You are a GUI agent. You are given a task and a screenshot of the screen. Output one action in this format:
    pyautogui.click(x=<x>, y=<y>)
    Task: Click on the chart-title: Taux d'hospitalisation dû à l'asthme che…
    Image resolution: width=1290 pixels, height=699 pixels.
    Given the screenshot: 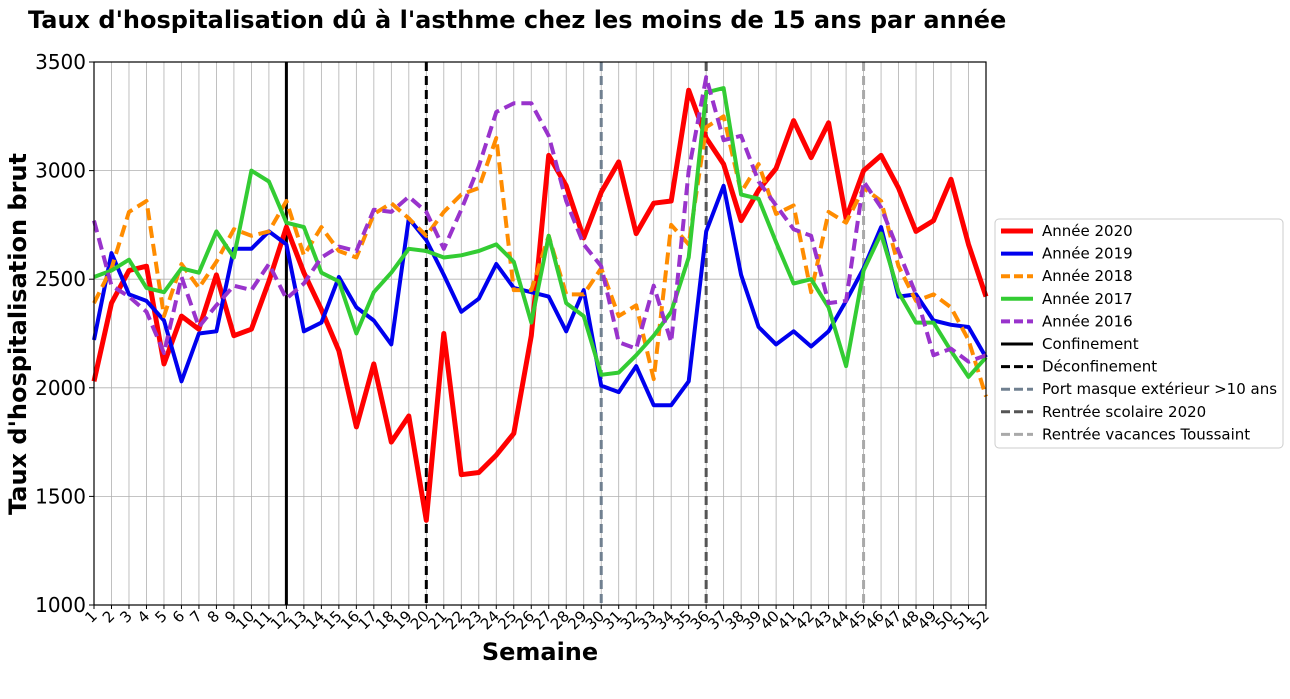 What is the action you would take?
    pyautogui.click(x=517, y=20)
    